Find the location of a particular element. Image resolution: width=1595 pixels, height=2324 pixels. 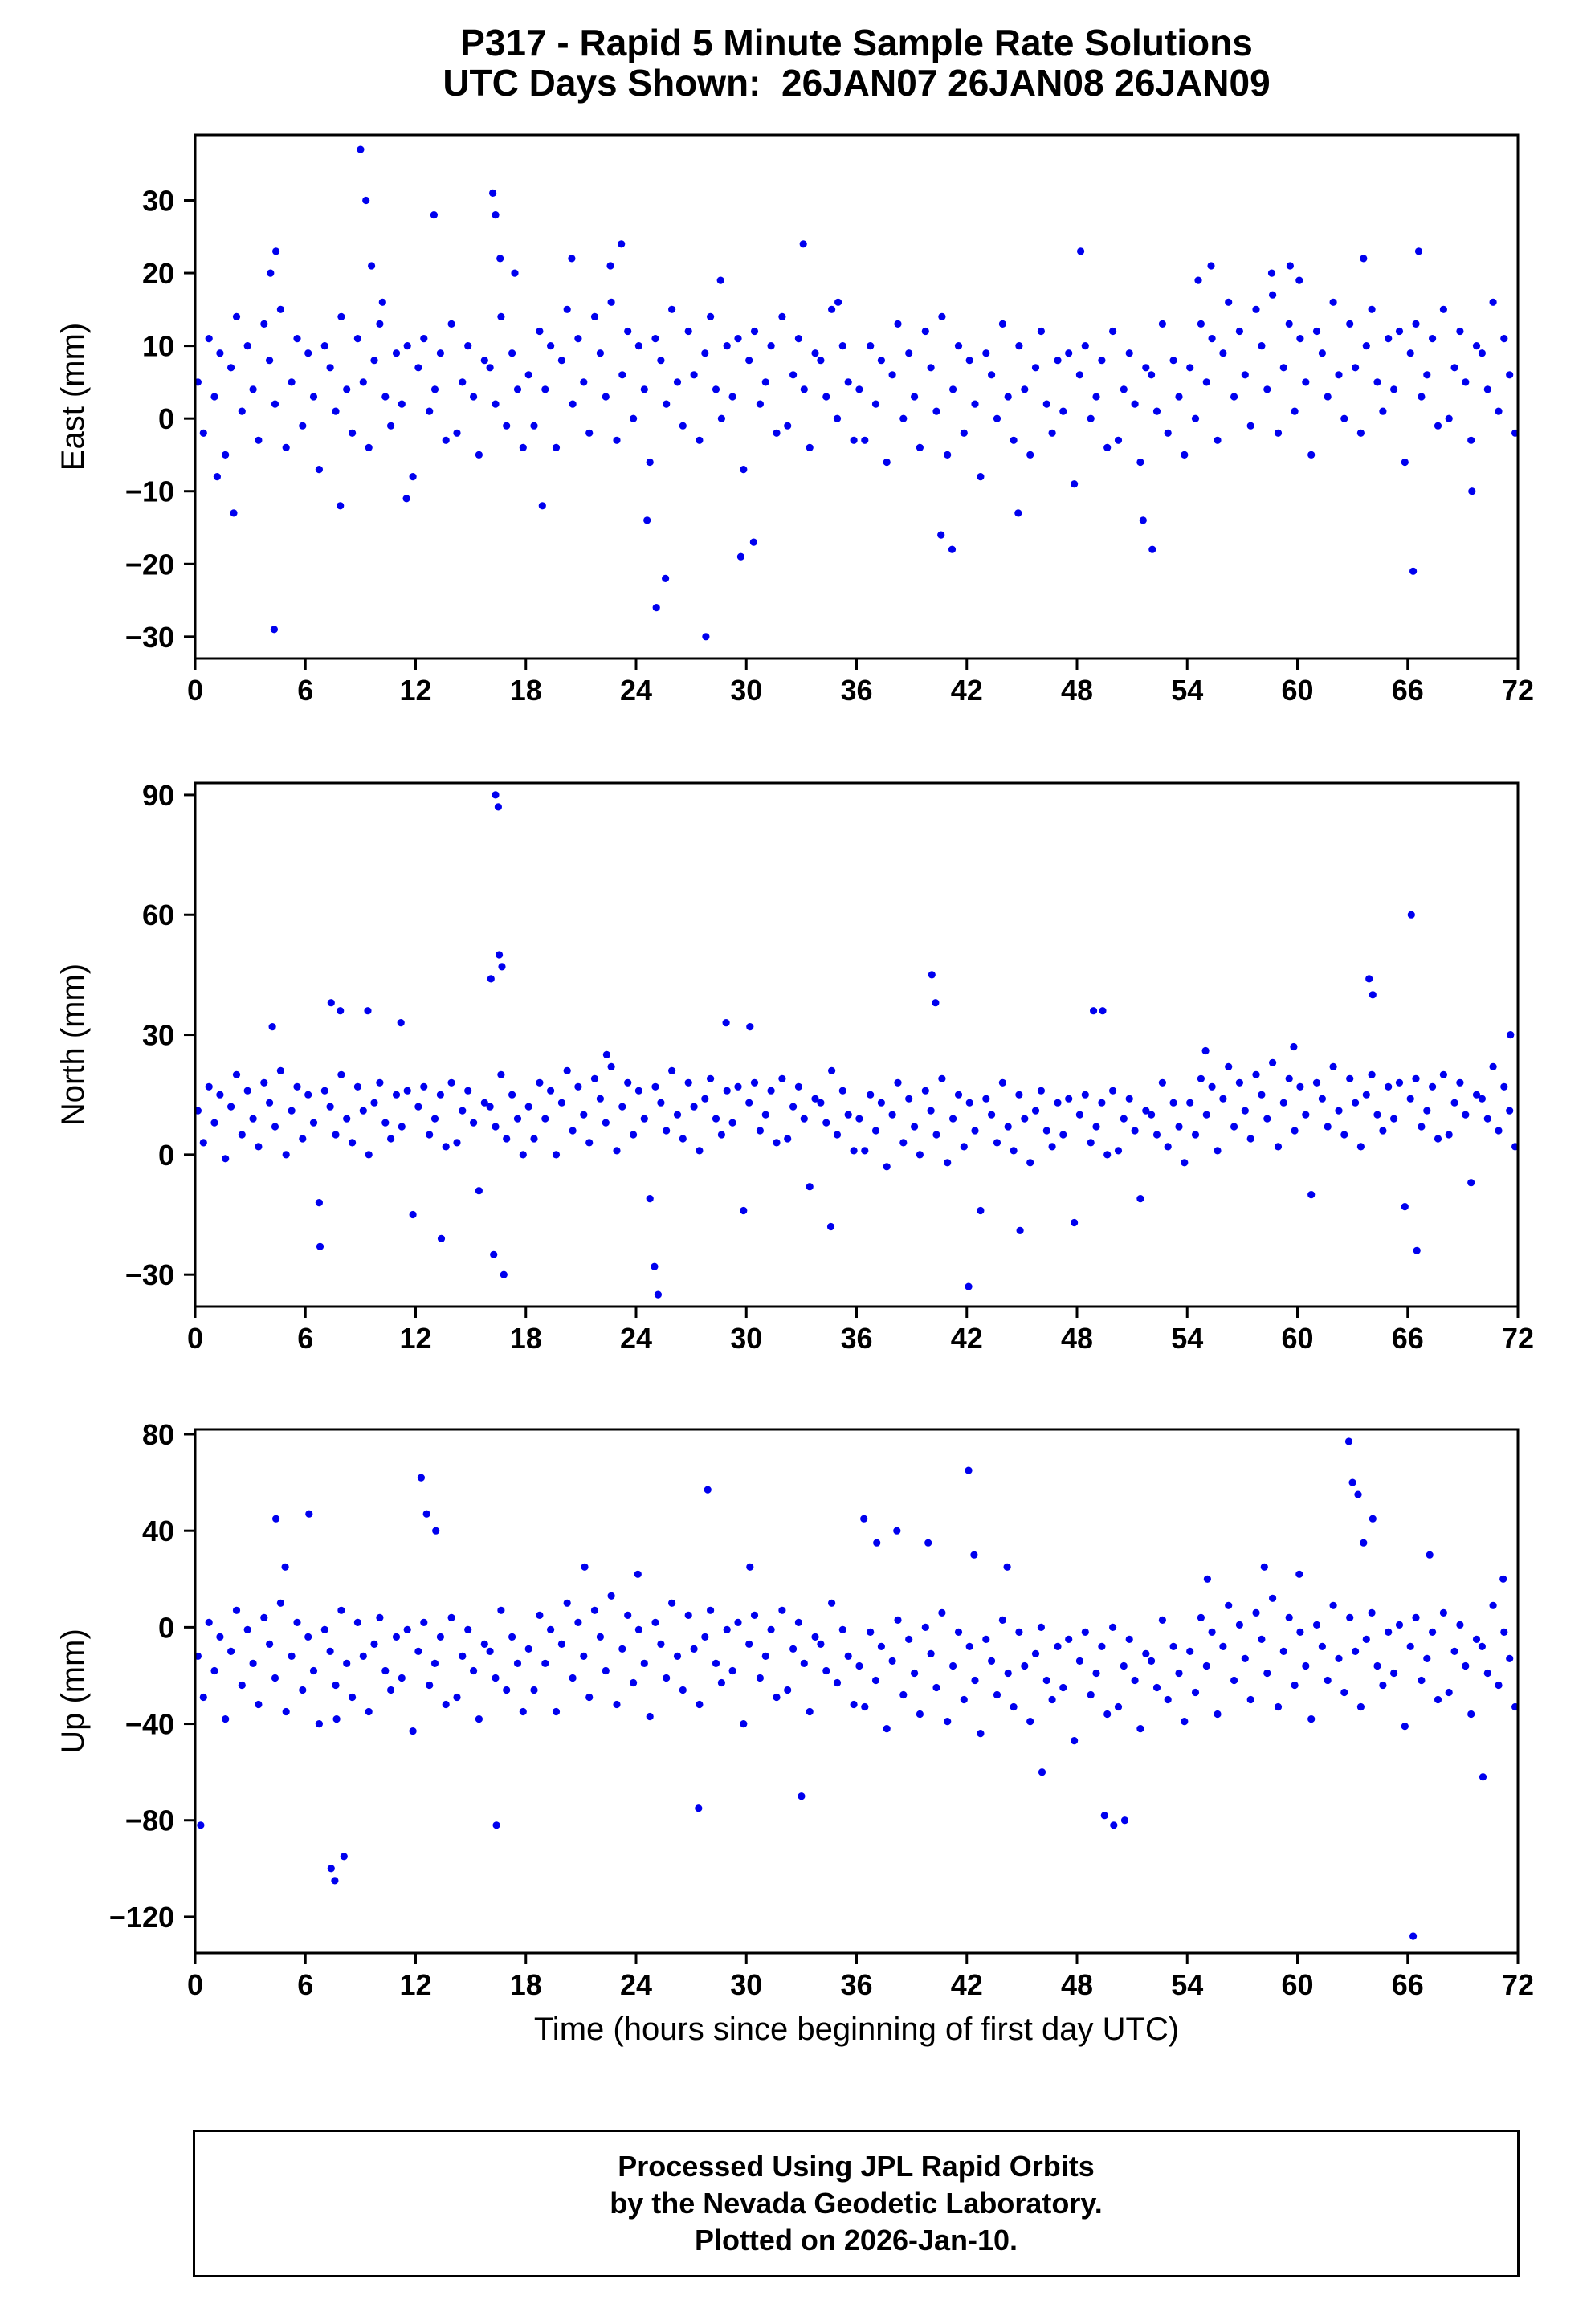

svg-text: 90 is located at coordinates (158, 796).